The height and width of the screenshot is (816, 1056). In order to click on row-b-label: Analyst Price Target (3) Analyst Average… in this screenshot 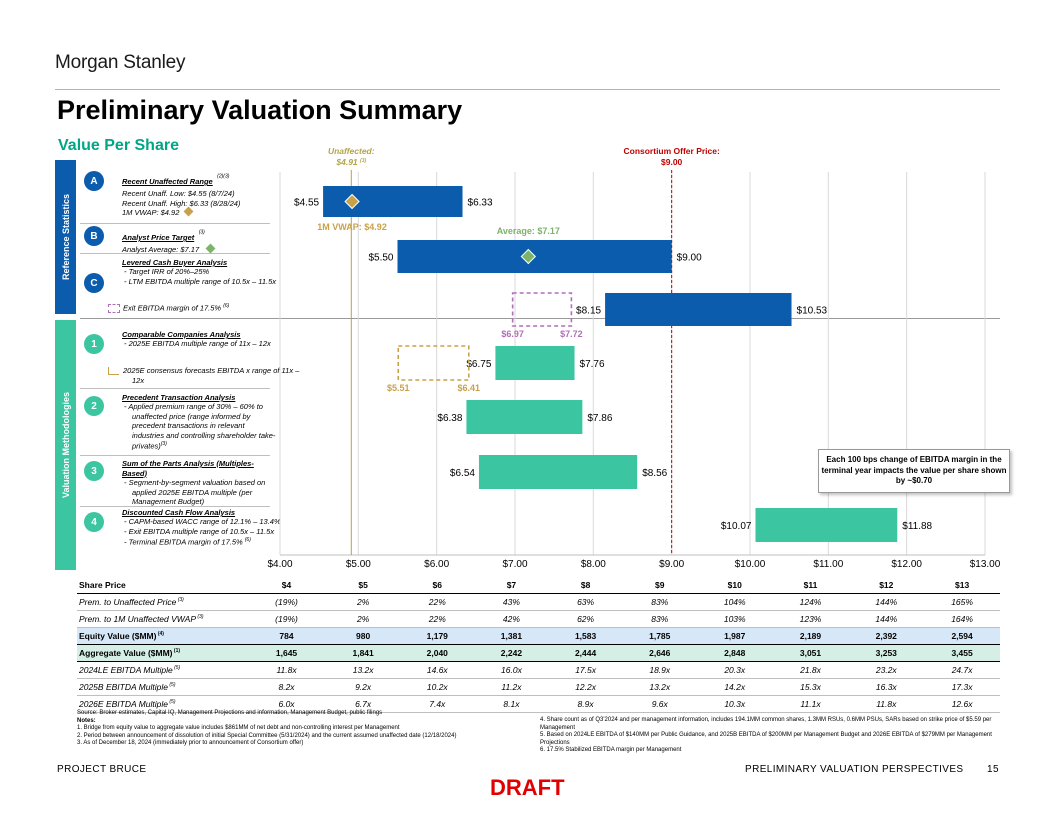, I will do `click(202, 241)`.